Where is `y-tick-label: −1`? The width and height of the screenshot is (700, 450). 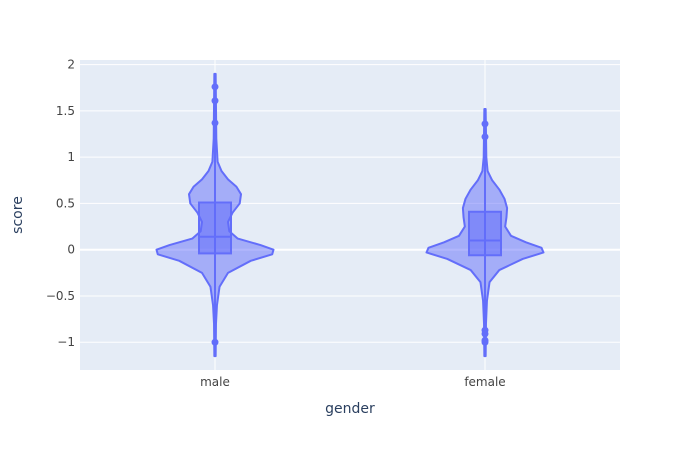 y-tick-label: −1 is located at coordinates (66, 342).